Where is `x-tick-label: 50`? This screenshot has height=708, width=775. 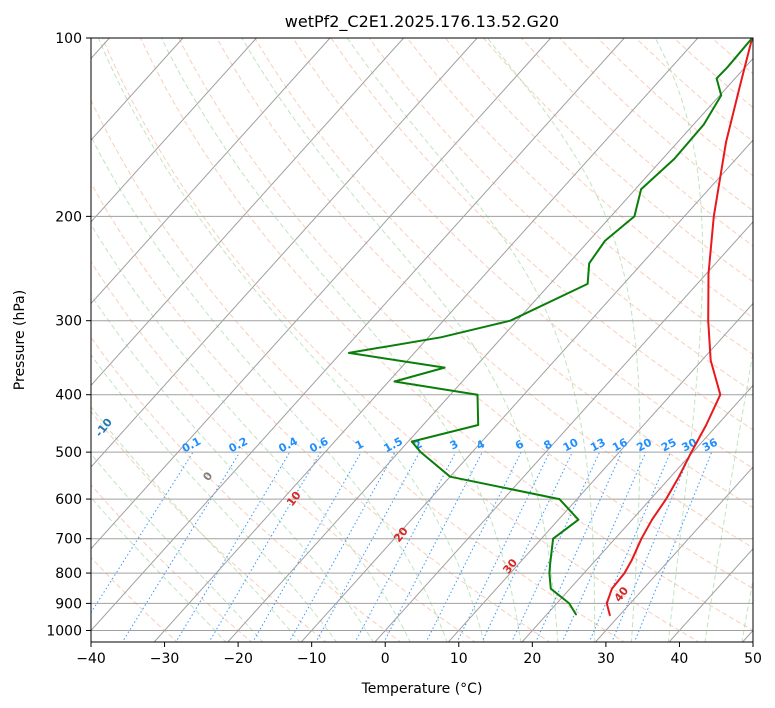
x-tick-label: 50 is located at coordinates (753, 659).